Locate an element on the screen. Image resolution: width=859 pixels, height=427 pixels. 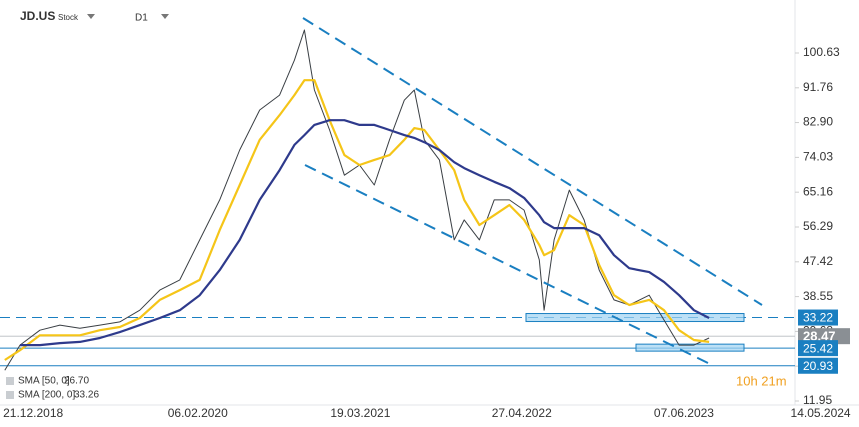
legend-value: 26.70 is located at coordinates (76, 381).